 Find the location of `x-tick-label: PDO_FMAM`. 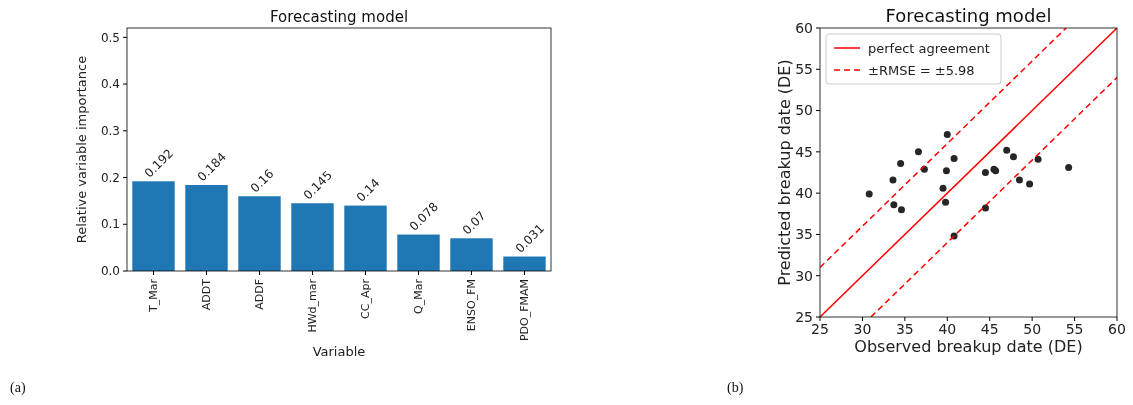

x-tick-label: PDO_FMAM is located at coordinates (525, 310).